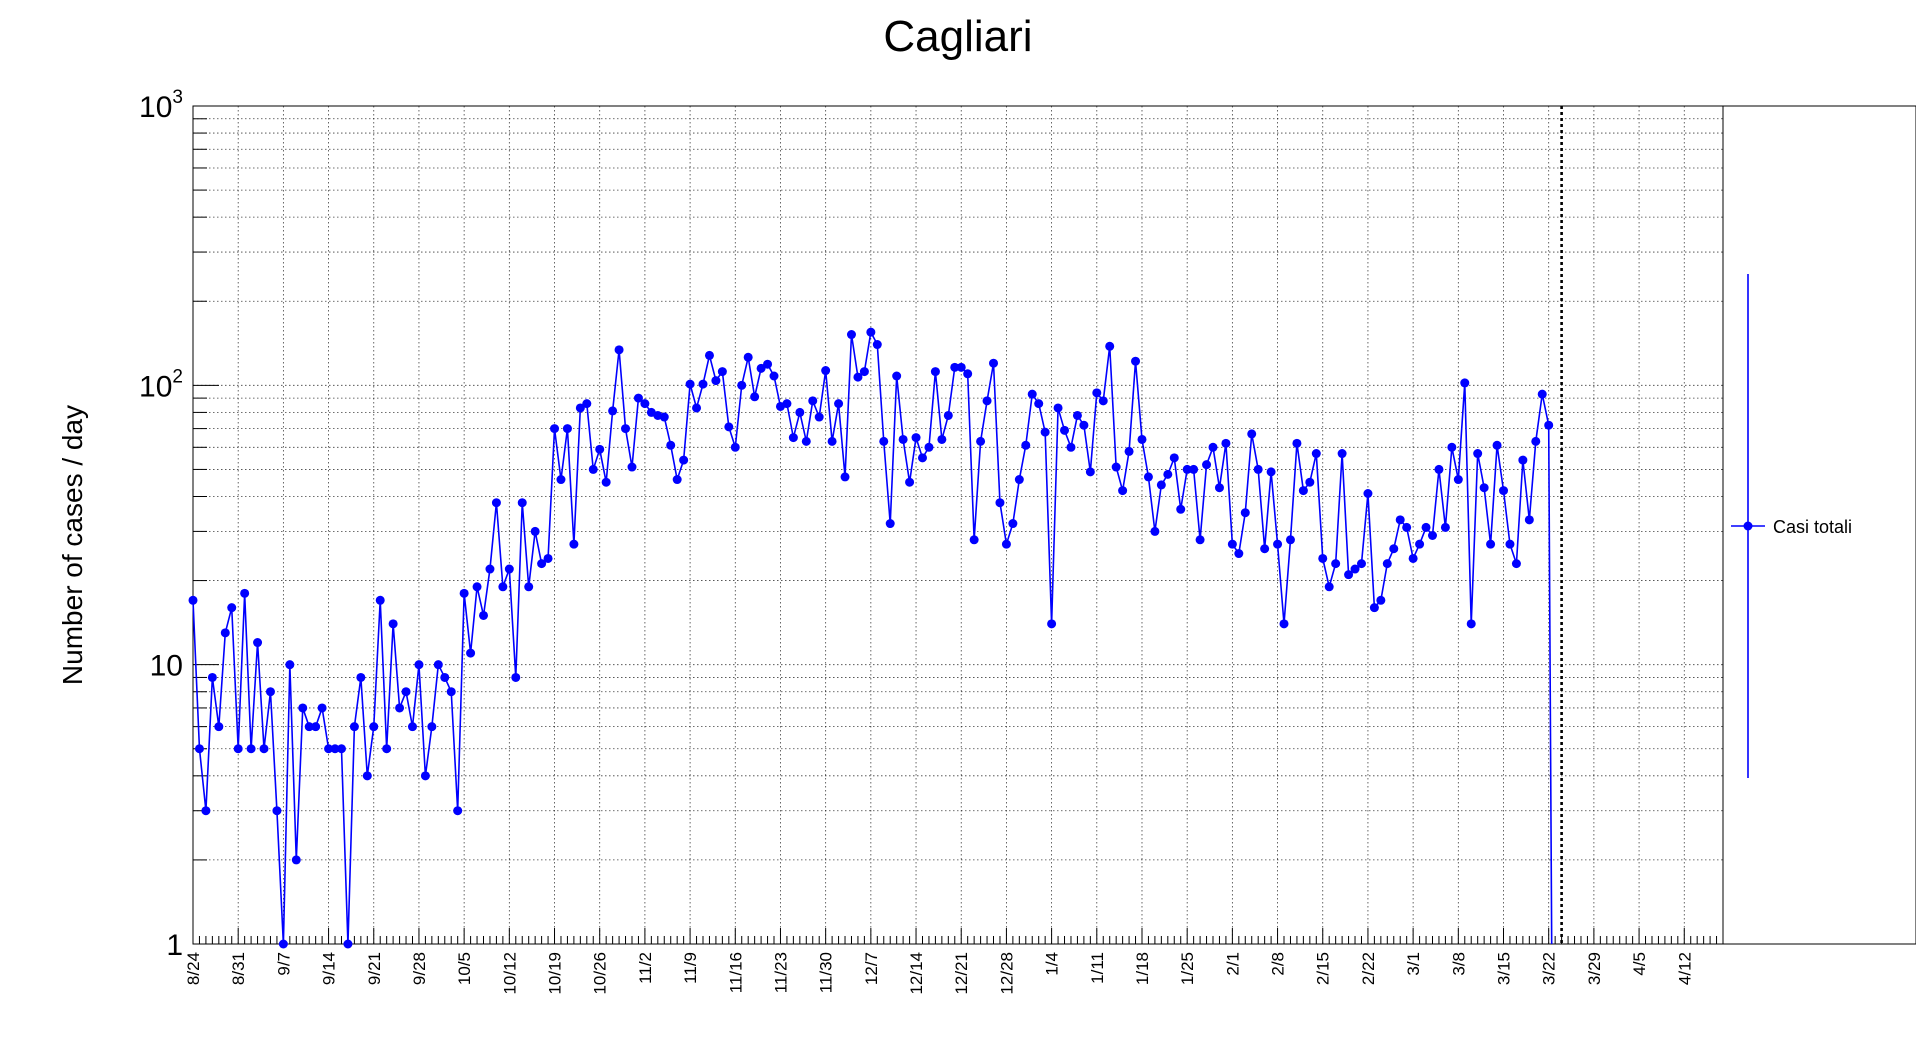 This screenshot has width=1916, height=1052. What do you see at coordinates (871, 968) in the screenshot?
I see `x-tick-label: 12/7` at bounding box center [871, 968].